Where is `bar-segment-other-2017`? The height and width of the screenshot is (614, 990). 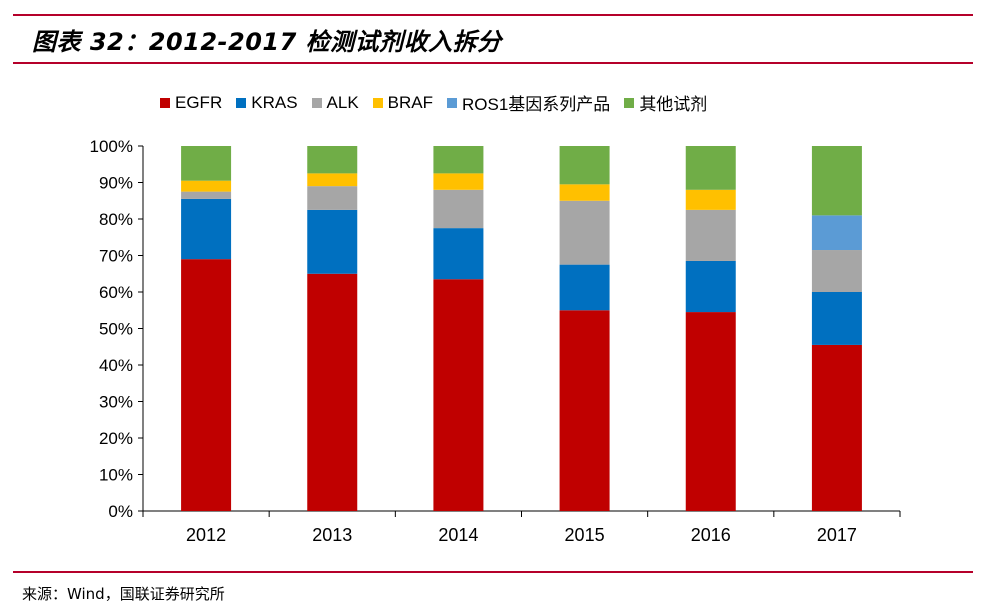
bar-segment-other-2017 is located at coordinates (836, 181).